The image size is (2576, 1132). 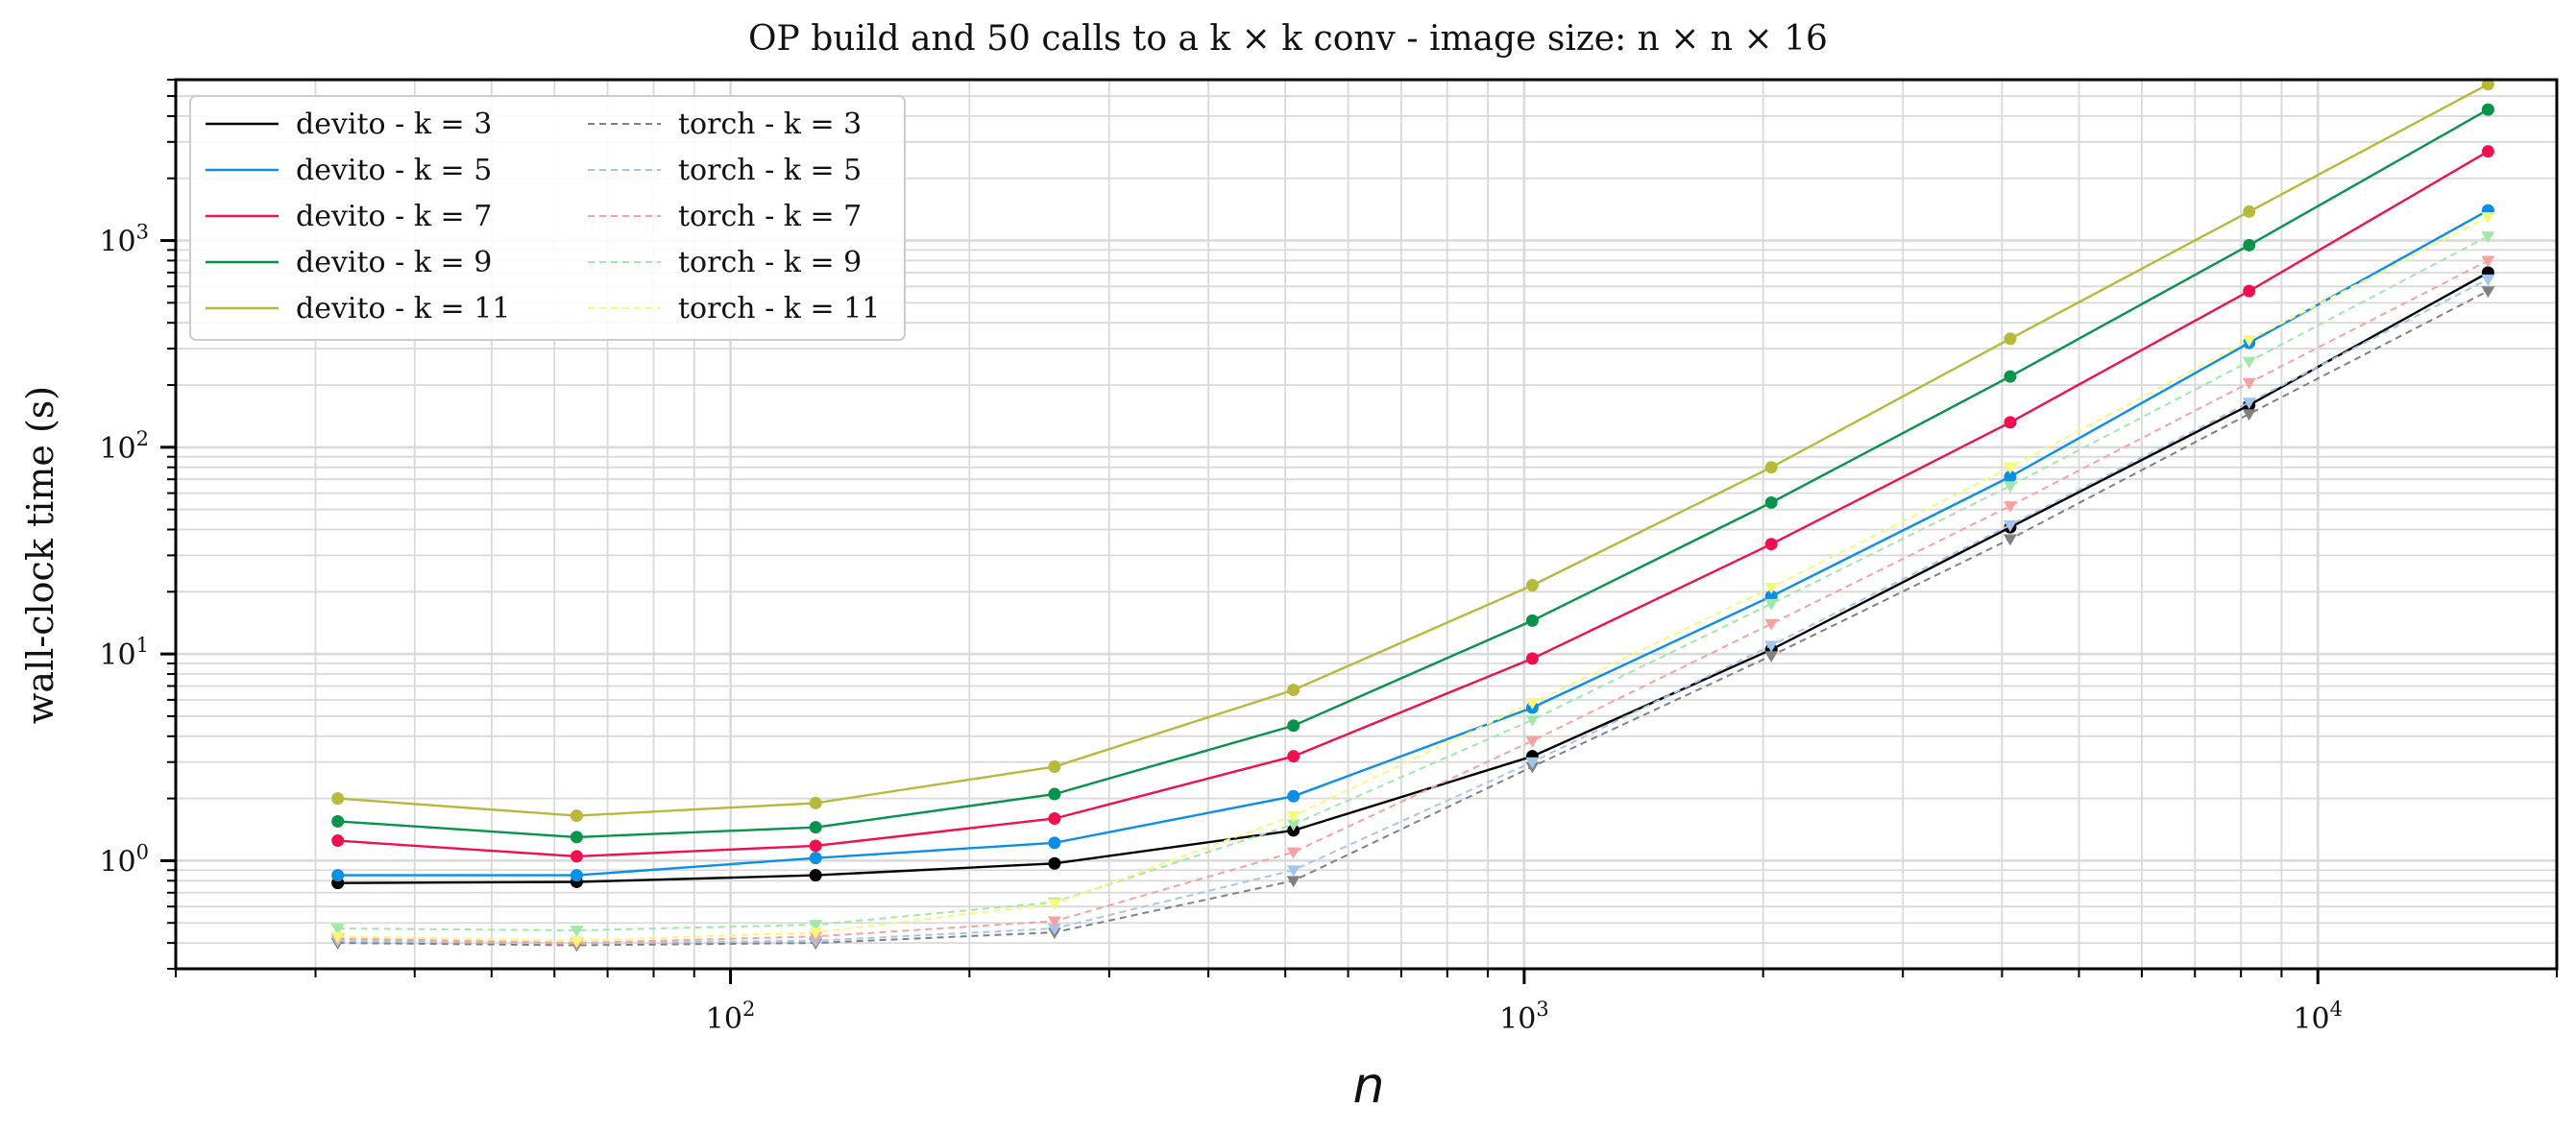 I want to click on legend-label: devito - k = 11, so click(x=403, y=309).